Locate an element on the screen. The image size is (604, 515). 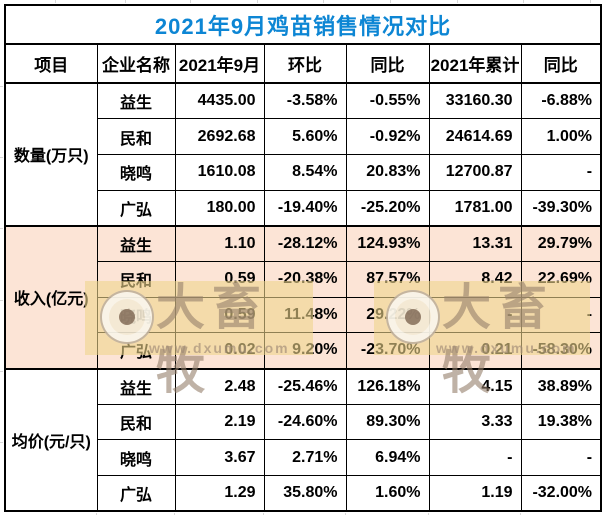
group-label: 数量(万只) is located at coordinates (51, 154).